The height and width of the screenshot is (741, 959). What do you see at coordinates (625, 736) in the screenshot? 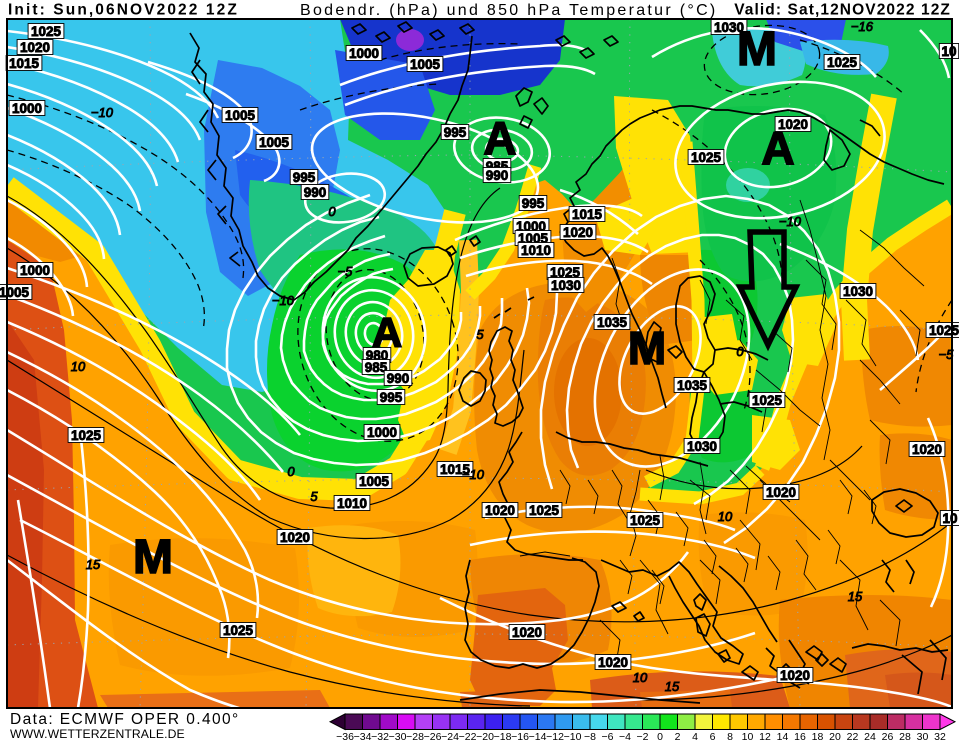
I see `svg-text: −4` at bounding box center [625, 736].